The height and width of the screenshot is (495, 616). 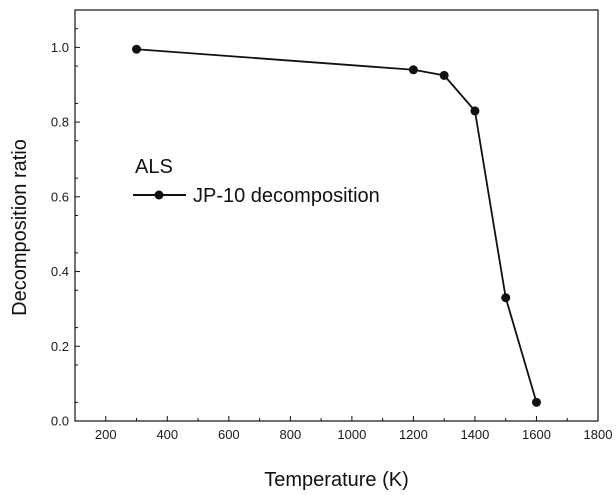 What do you see at coordinates (106, 434) in the screenshot?
I see `x-tick-label: 200` at bounding box center [106, 434].